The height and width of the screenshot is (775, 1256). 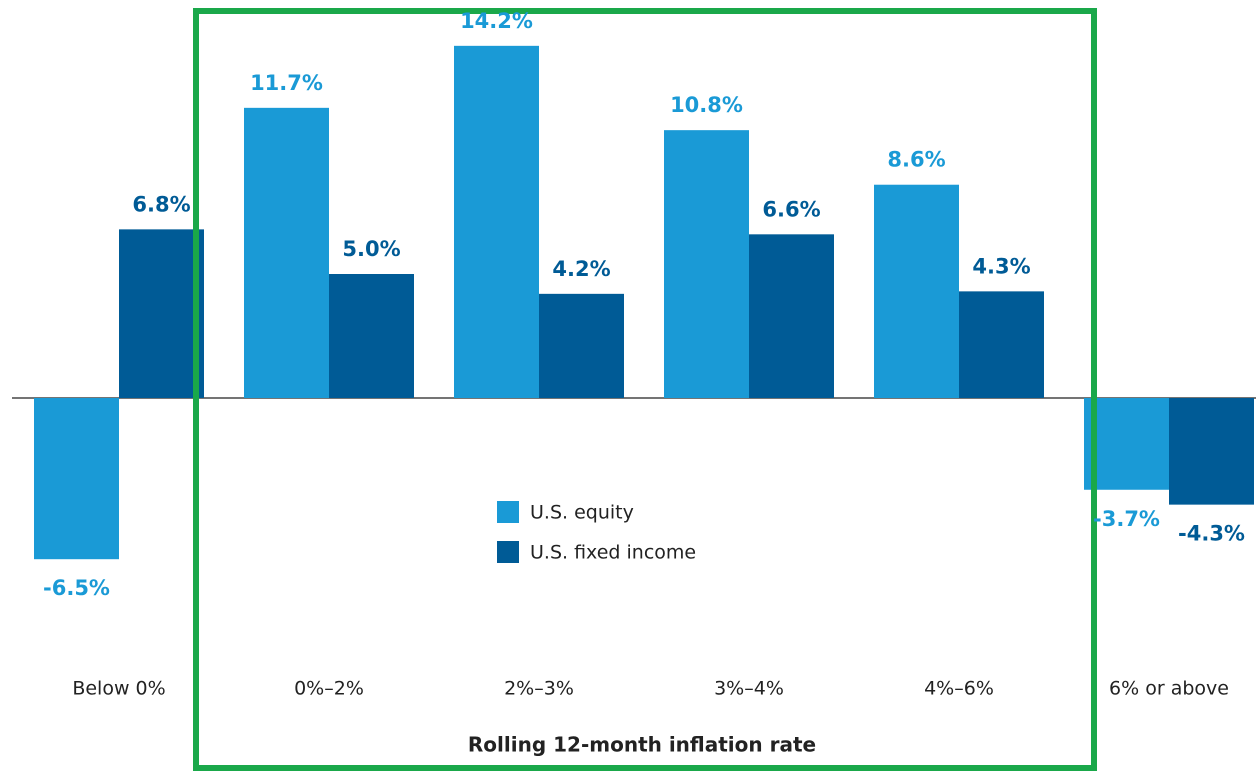 What do you see at coordinates (76, 588) in the screenshot?
I see `value-label: -6.5%` at bounding box center [76, 588].